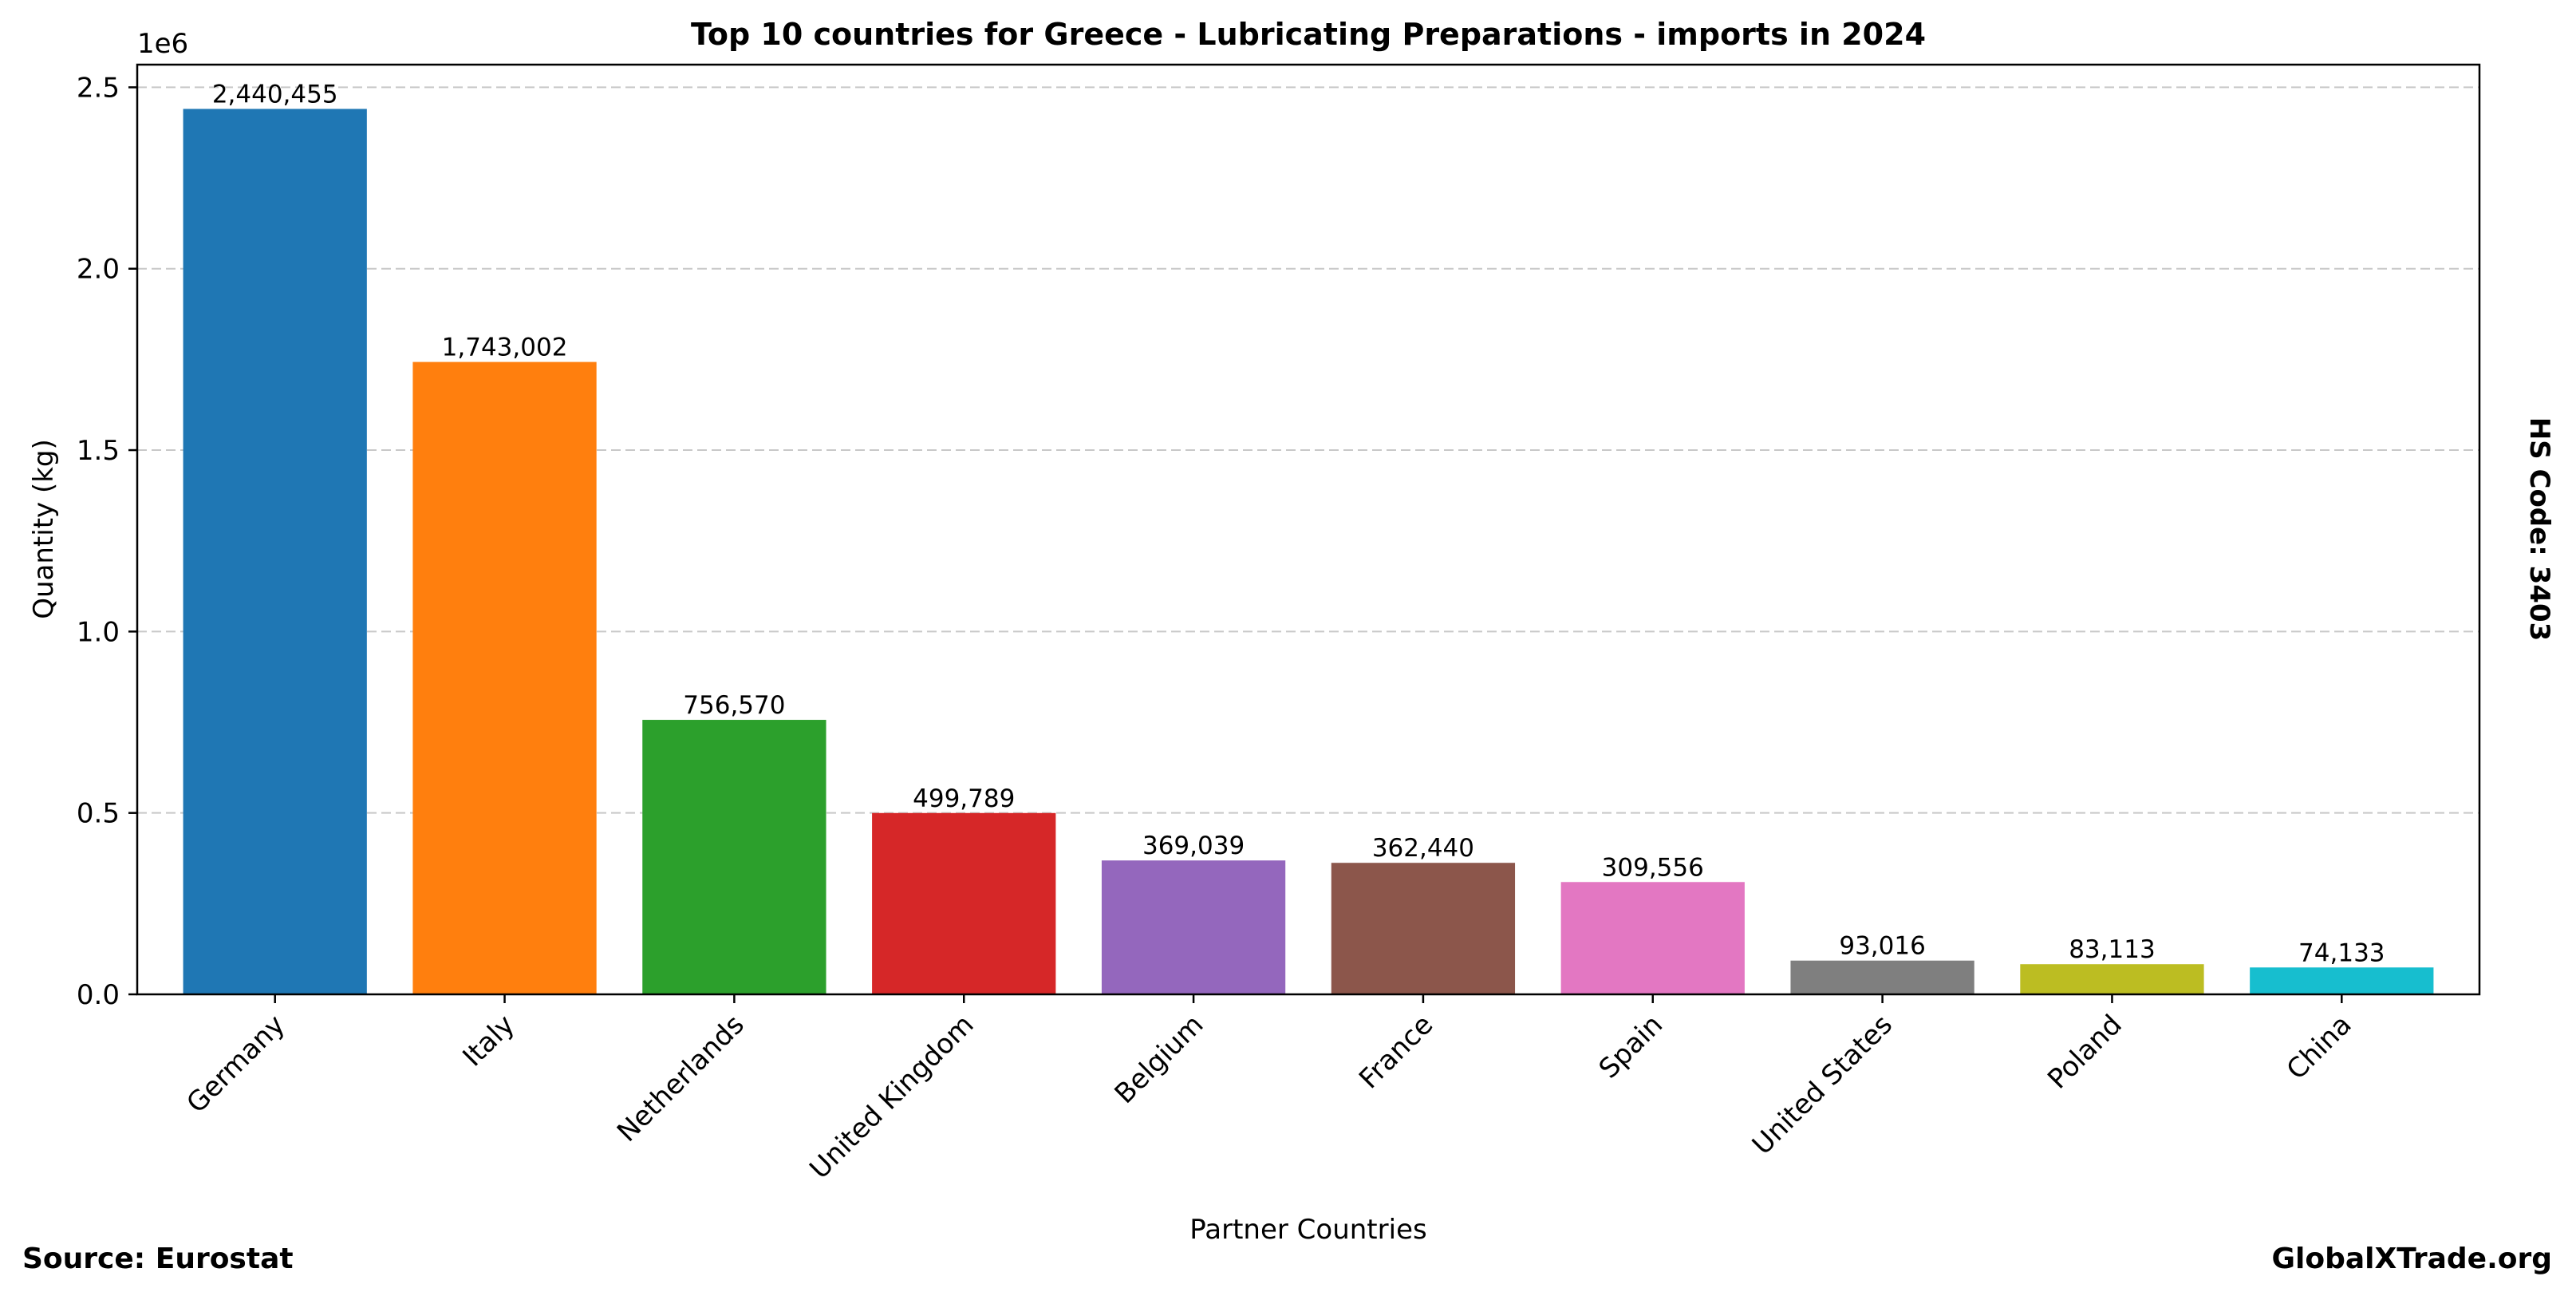 Image resolution: width=2576 pixels, height=1296 pixels. What do you see at coordinates (1882, 946) in the screenshot?
I see `value-label: 93,016` at bounding box center [1882, 946].